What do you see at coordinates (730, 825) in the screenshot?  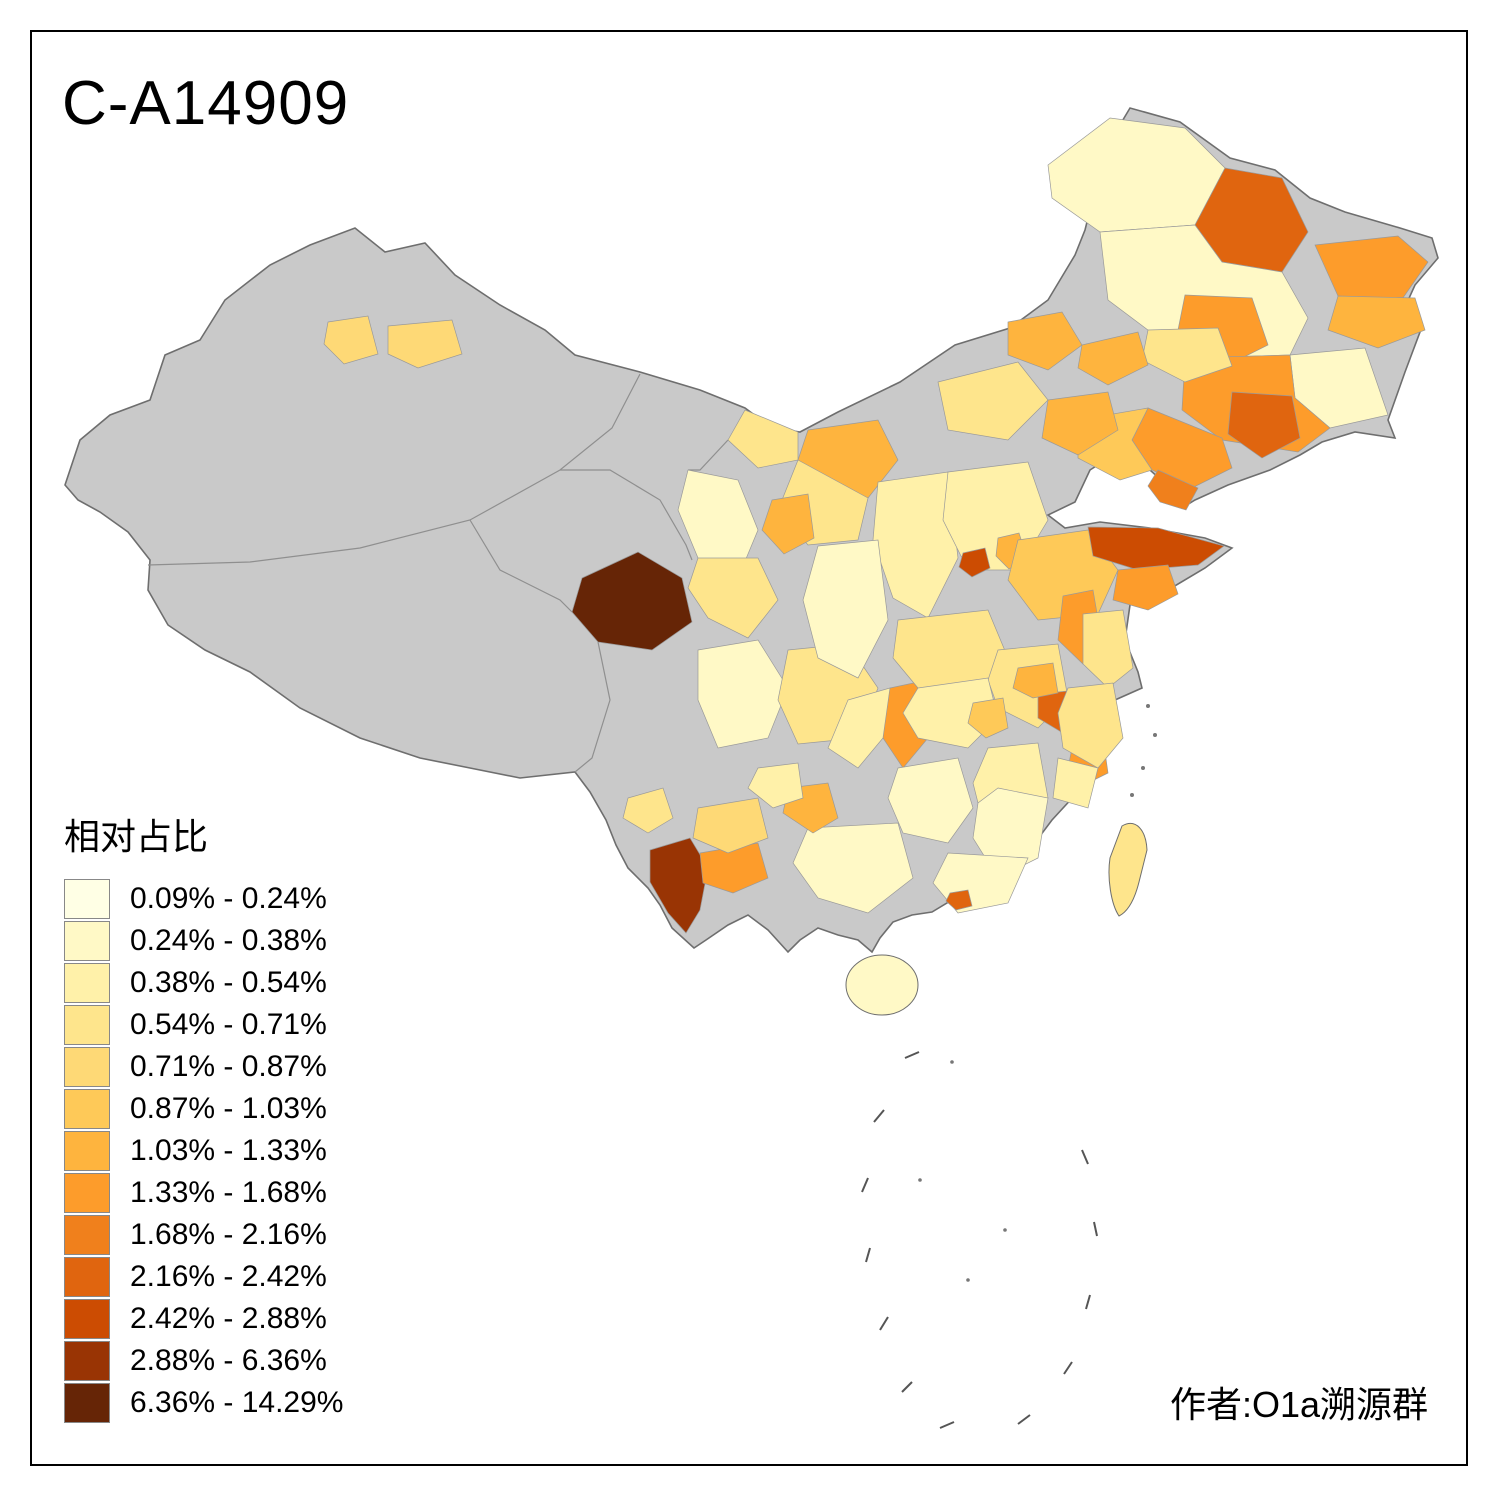 I see `region-kunming` at bounding box center [730, 825].